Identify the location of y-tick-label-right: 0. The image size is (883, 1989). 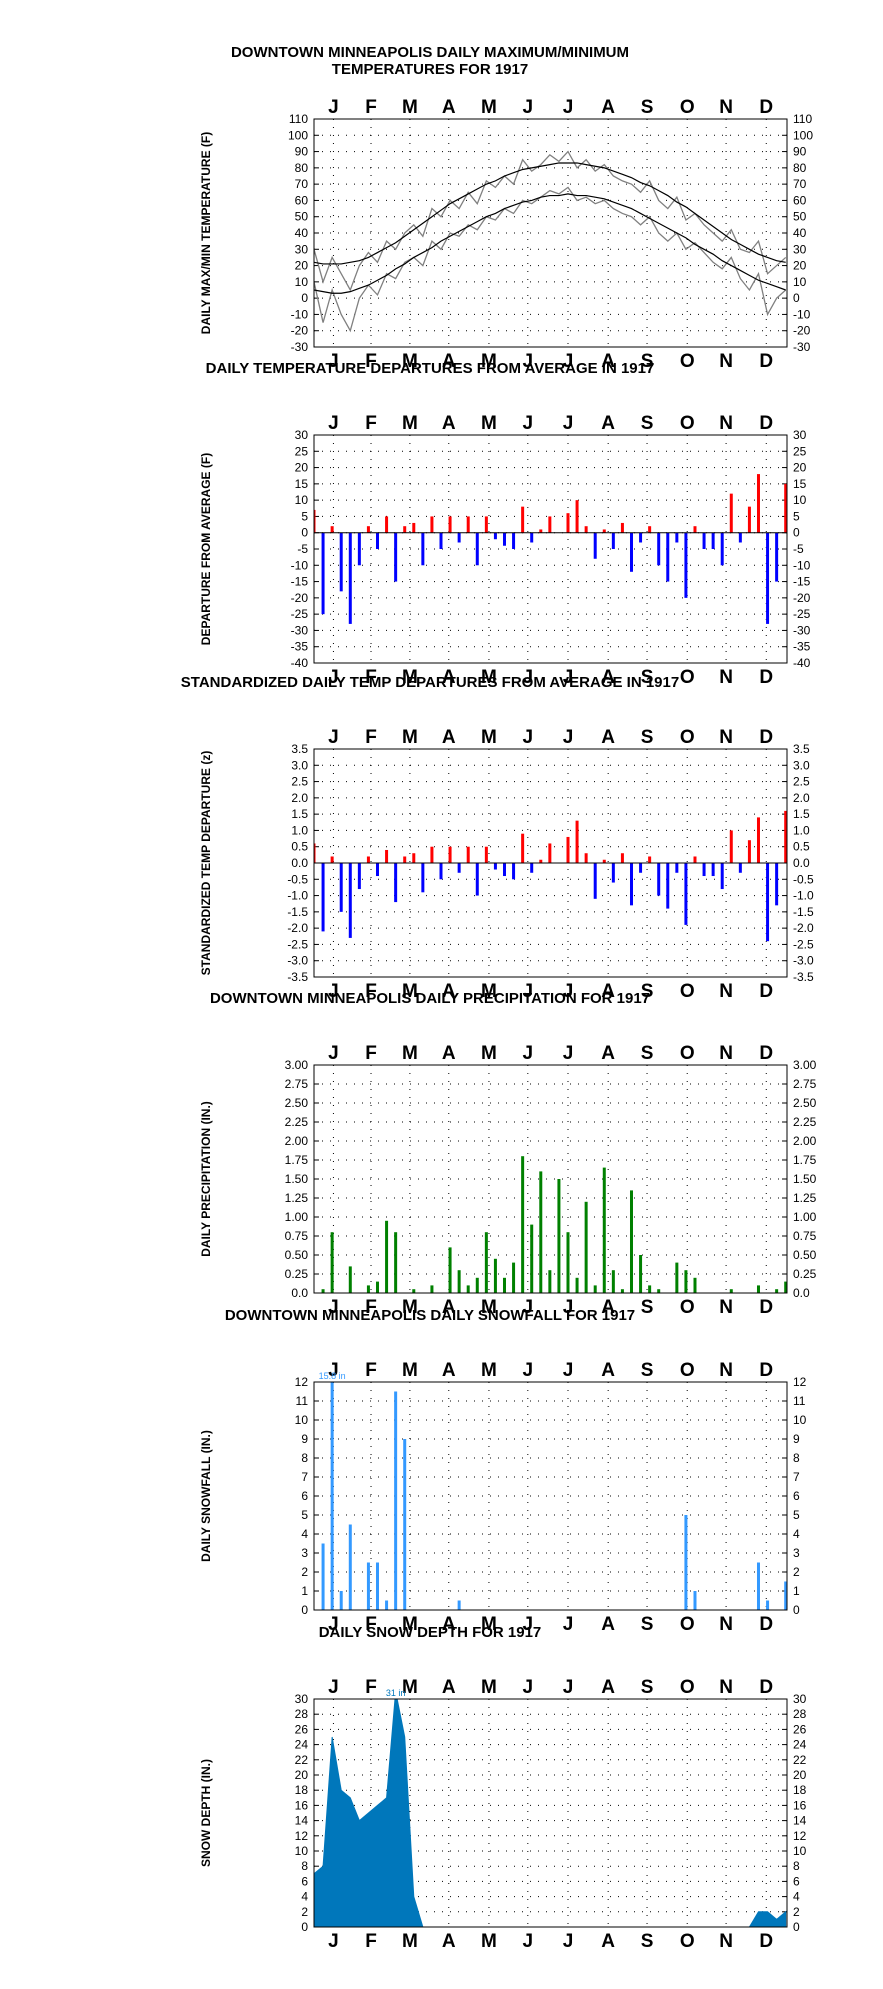
(796, 1610).